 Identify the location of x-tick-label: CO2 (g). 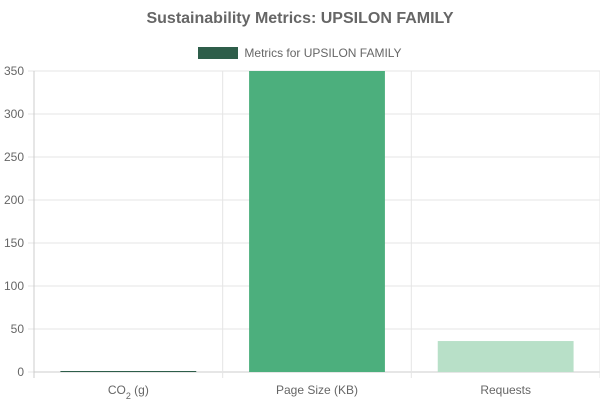
(128, 391).